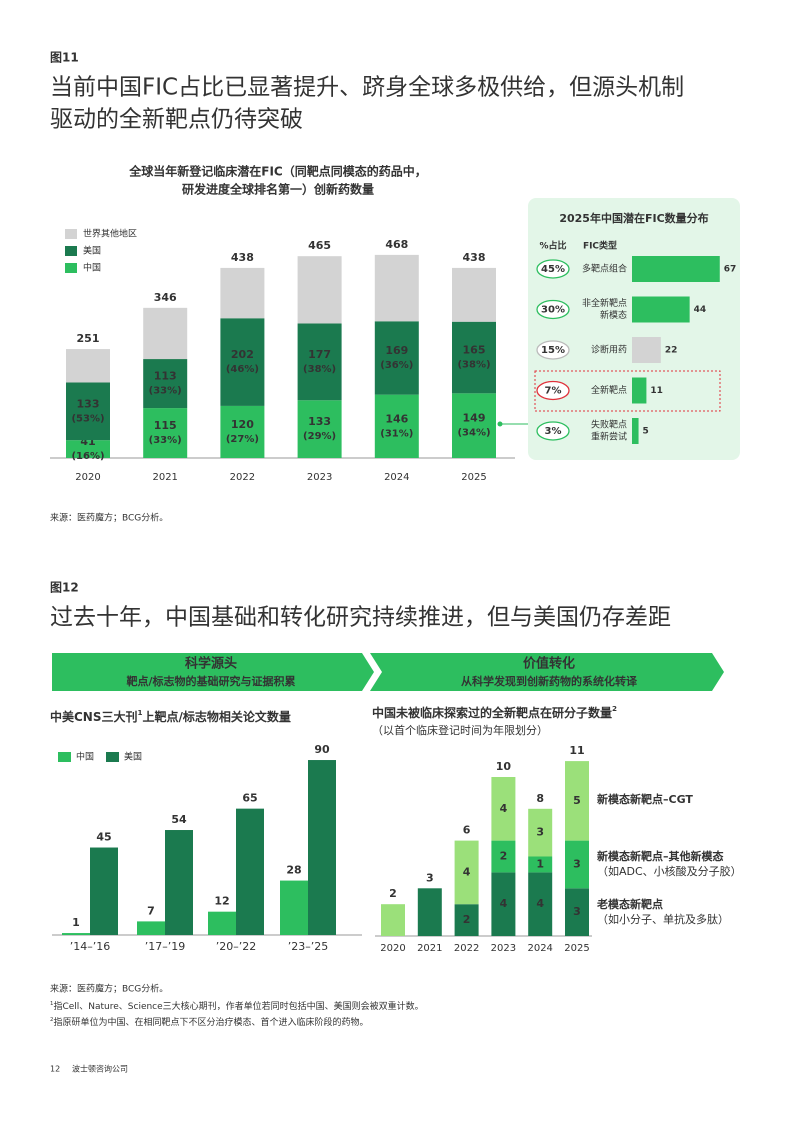 This screenshot has height=1123, width=794. I want to click on share-label: (29%), so click(319, 436).